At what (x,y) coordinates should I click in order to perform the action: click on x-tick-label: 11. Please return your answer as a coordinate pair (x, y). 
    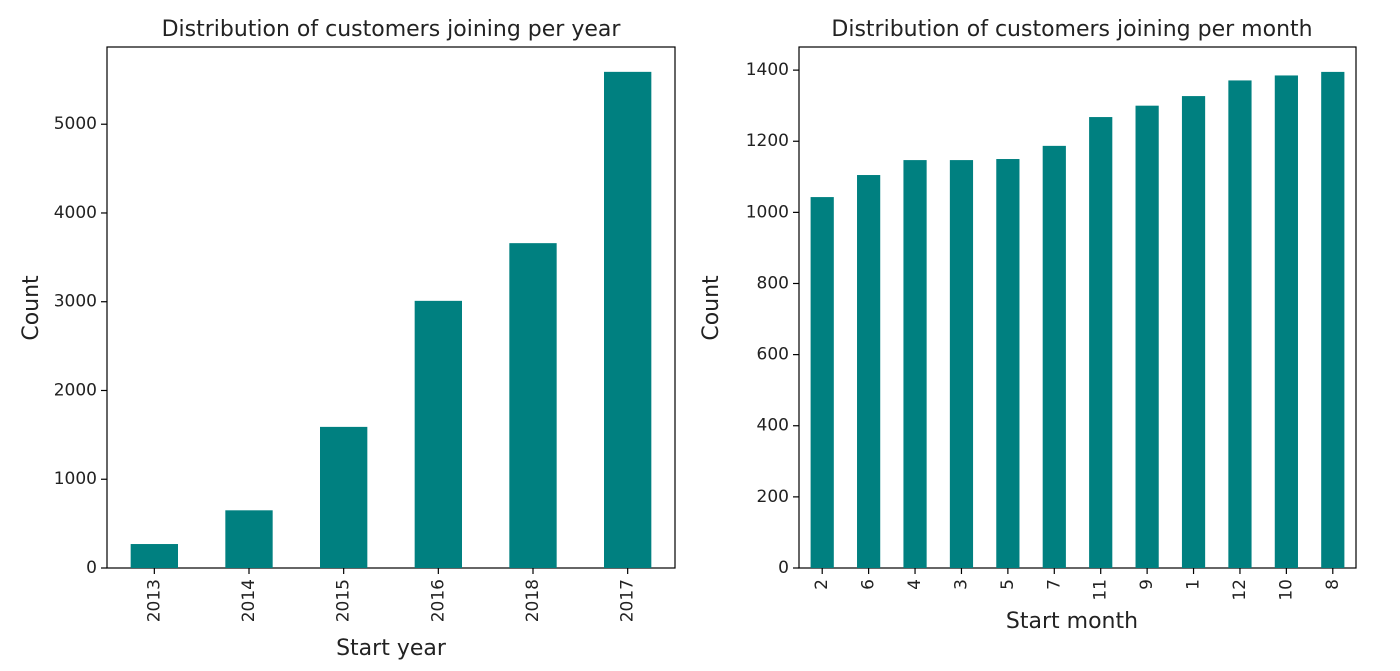
    Looking at the image, I should click on (1101, 590).